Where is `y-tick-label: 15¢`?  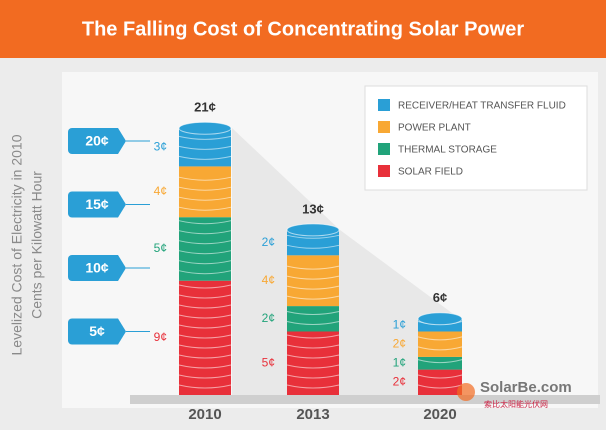 y-tick-label: 15¢ is located at coordinates (97, 204).